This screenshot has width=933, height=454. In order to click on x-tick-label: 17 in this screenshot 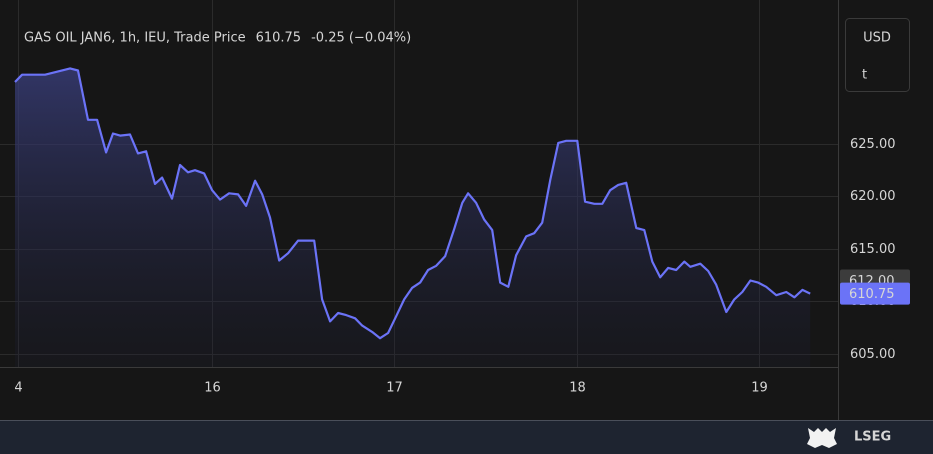, I will do `click(394, 388)`.